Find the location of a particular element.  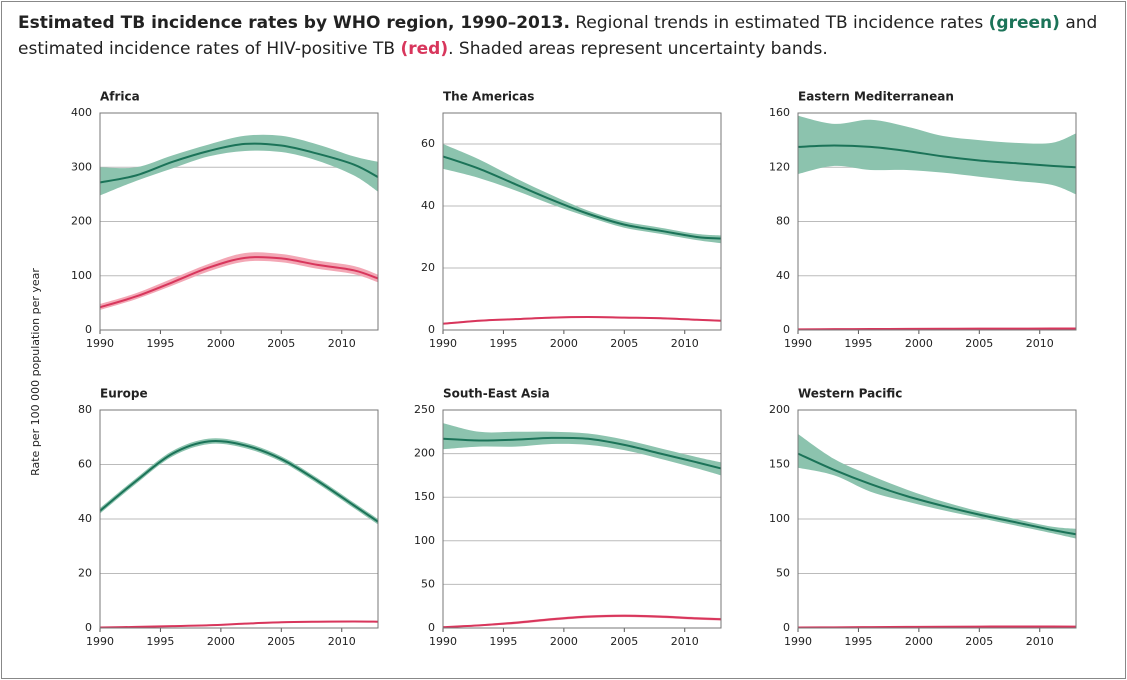

y-tick-label: 120 is located at coordinates (779, 166).